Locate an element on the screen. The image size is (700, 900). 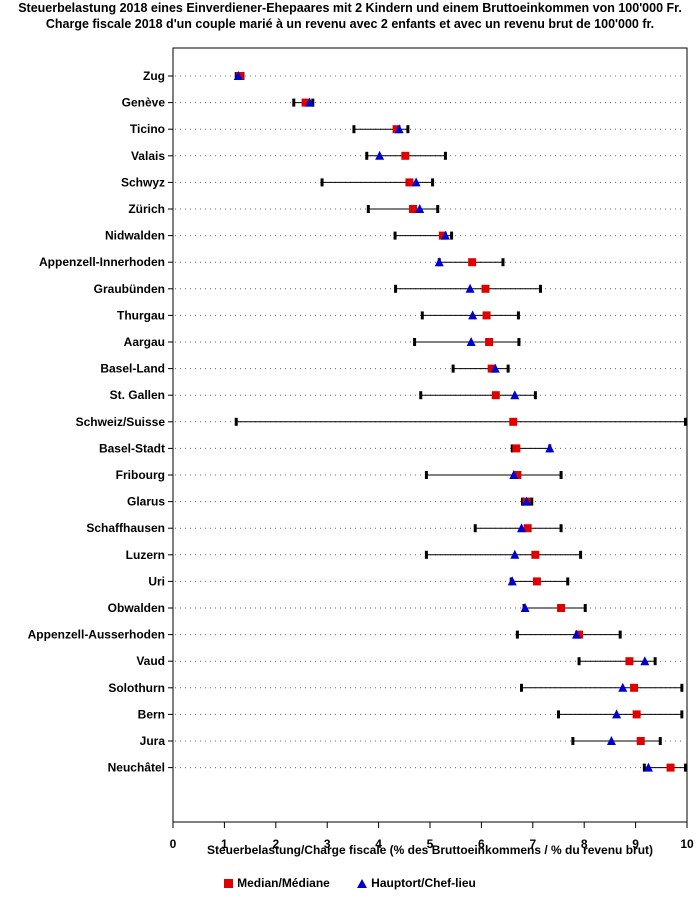
row-label: Genève is located at coordinates (144, 103).